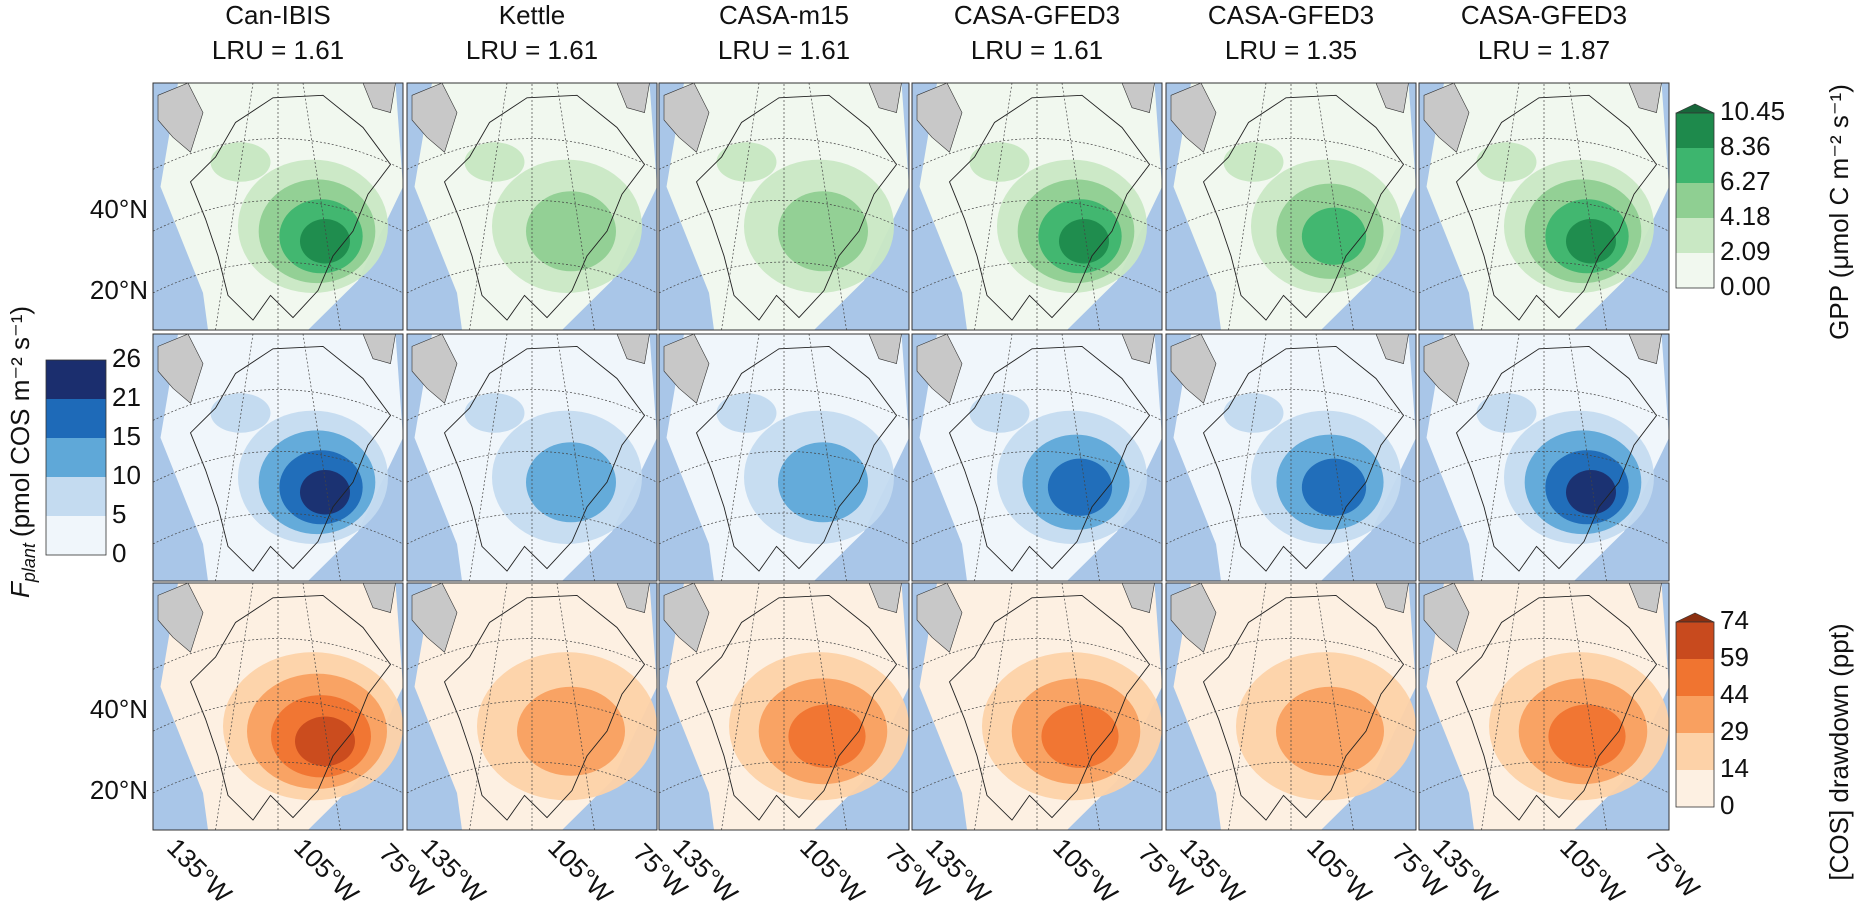 This screenshot has width=1865, height=916. What do you see at coordinates (1672, 870) in the screenshot?
I see `lon-label: 75°W` at bounding box center [1672, 870].